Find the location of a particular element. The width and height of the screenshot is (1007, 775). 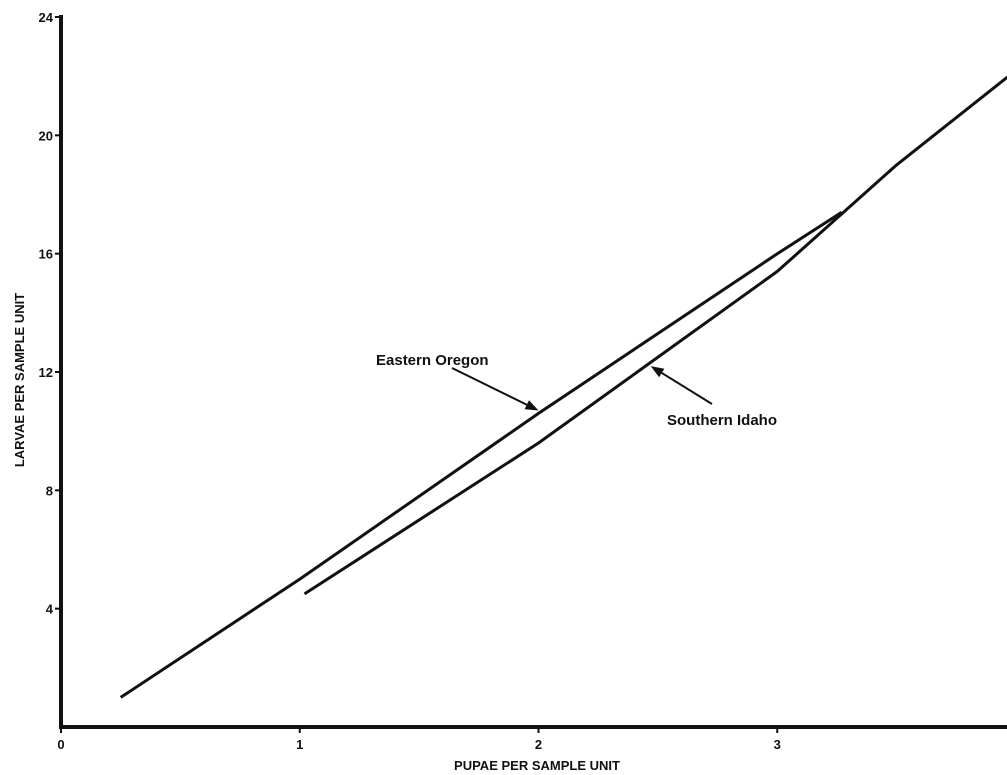

annotation-southern-idaho: Southern Idaho is located at coordinates (722, 420).